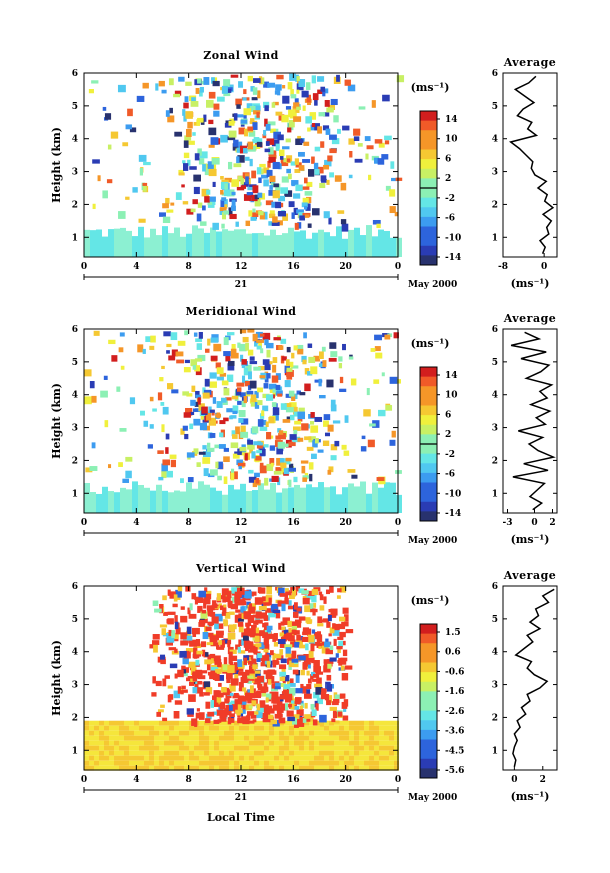 This screenshot has height=873, width=610. I want to click on colorbar-tick-label: -4.5, so click(454, 751).